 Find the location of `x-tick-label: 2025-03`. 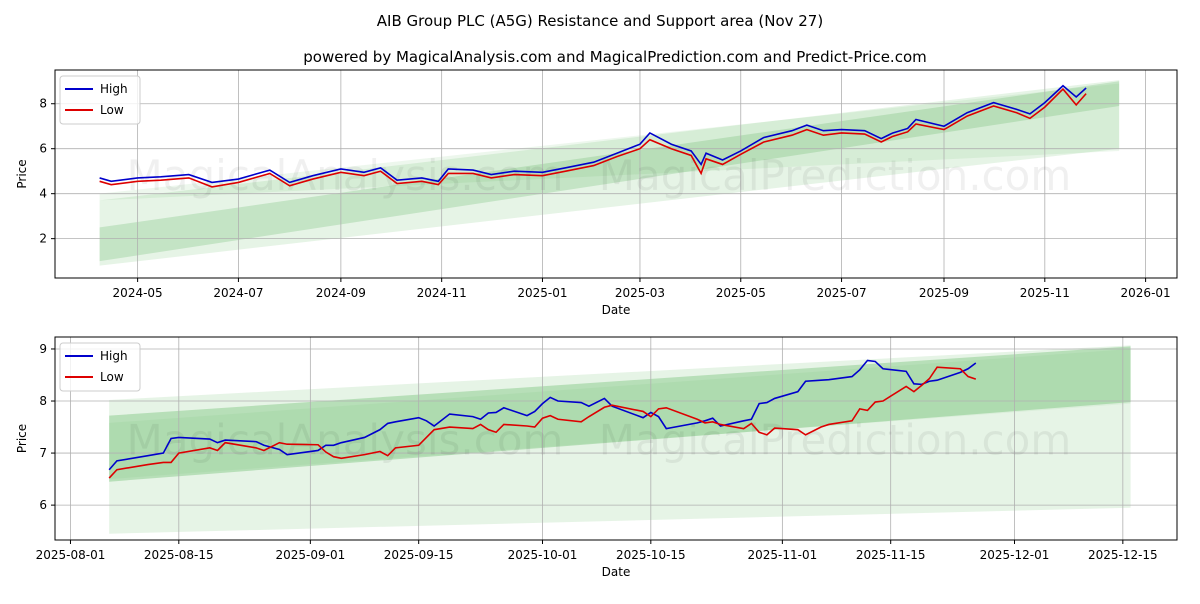

x-tick-label: 2025-03 is located at coordinates (640, 293).